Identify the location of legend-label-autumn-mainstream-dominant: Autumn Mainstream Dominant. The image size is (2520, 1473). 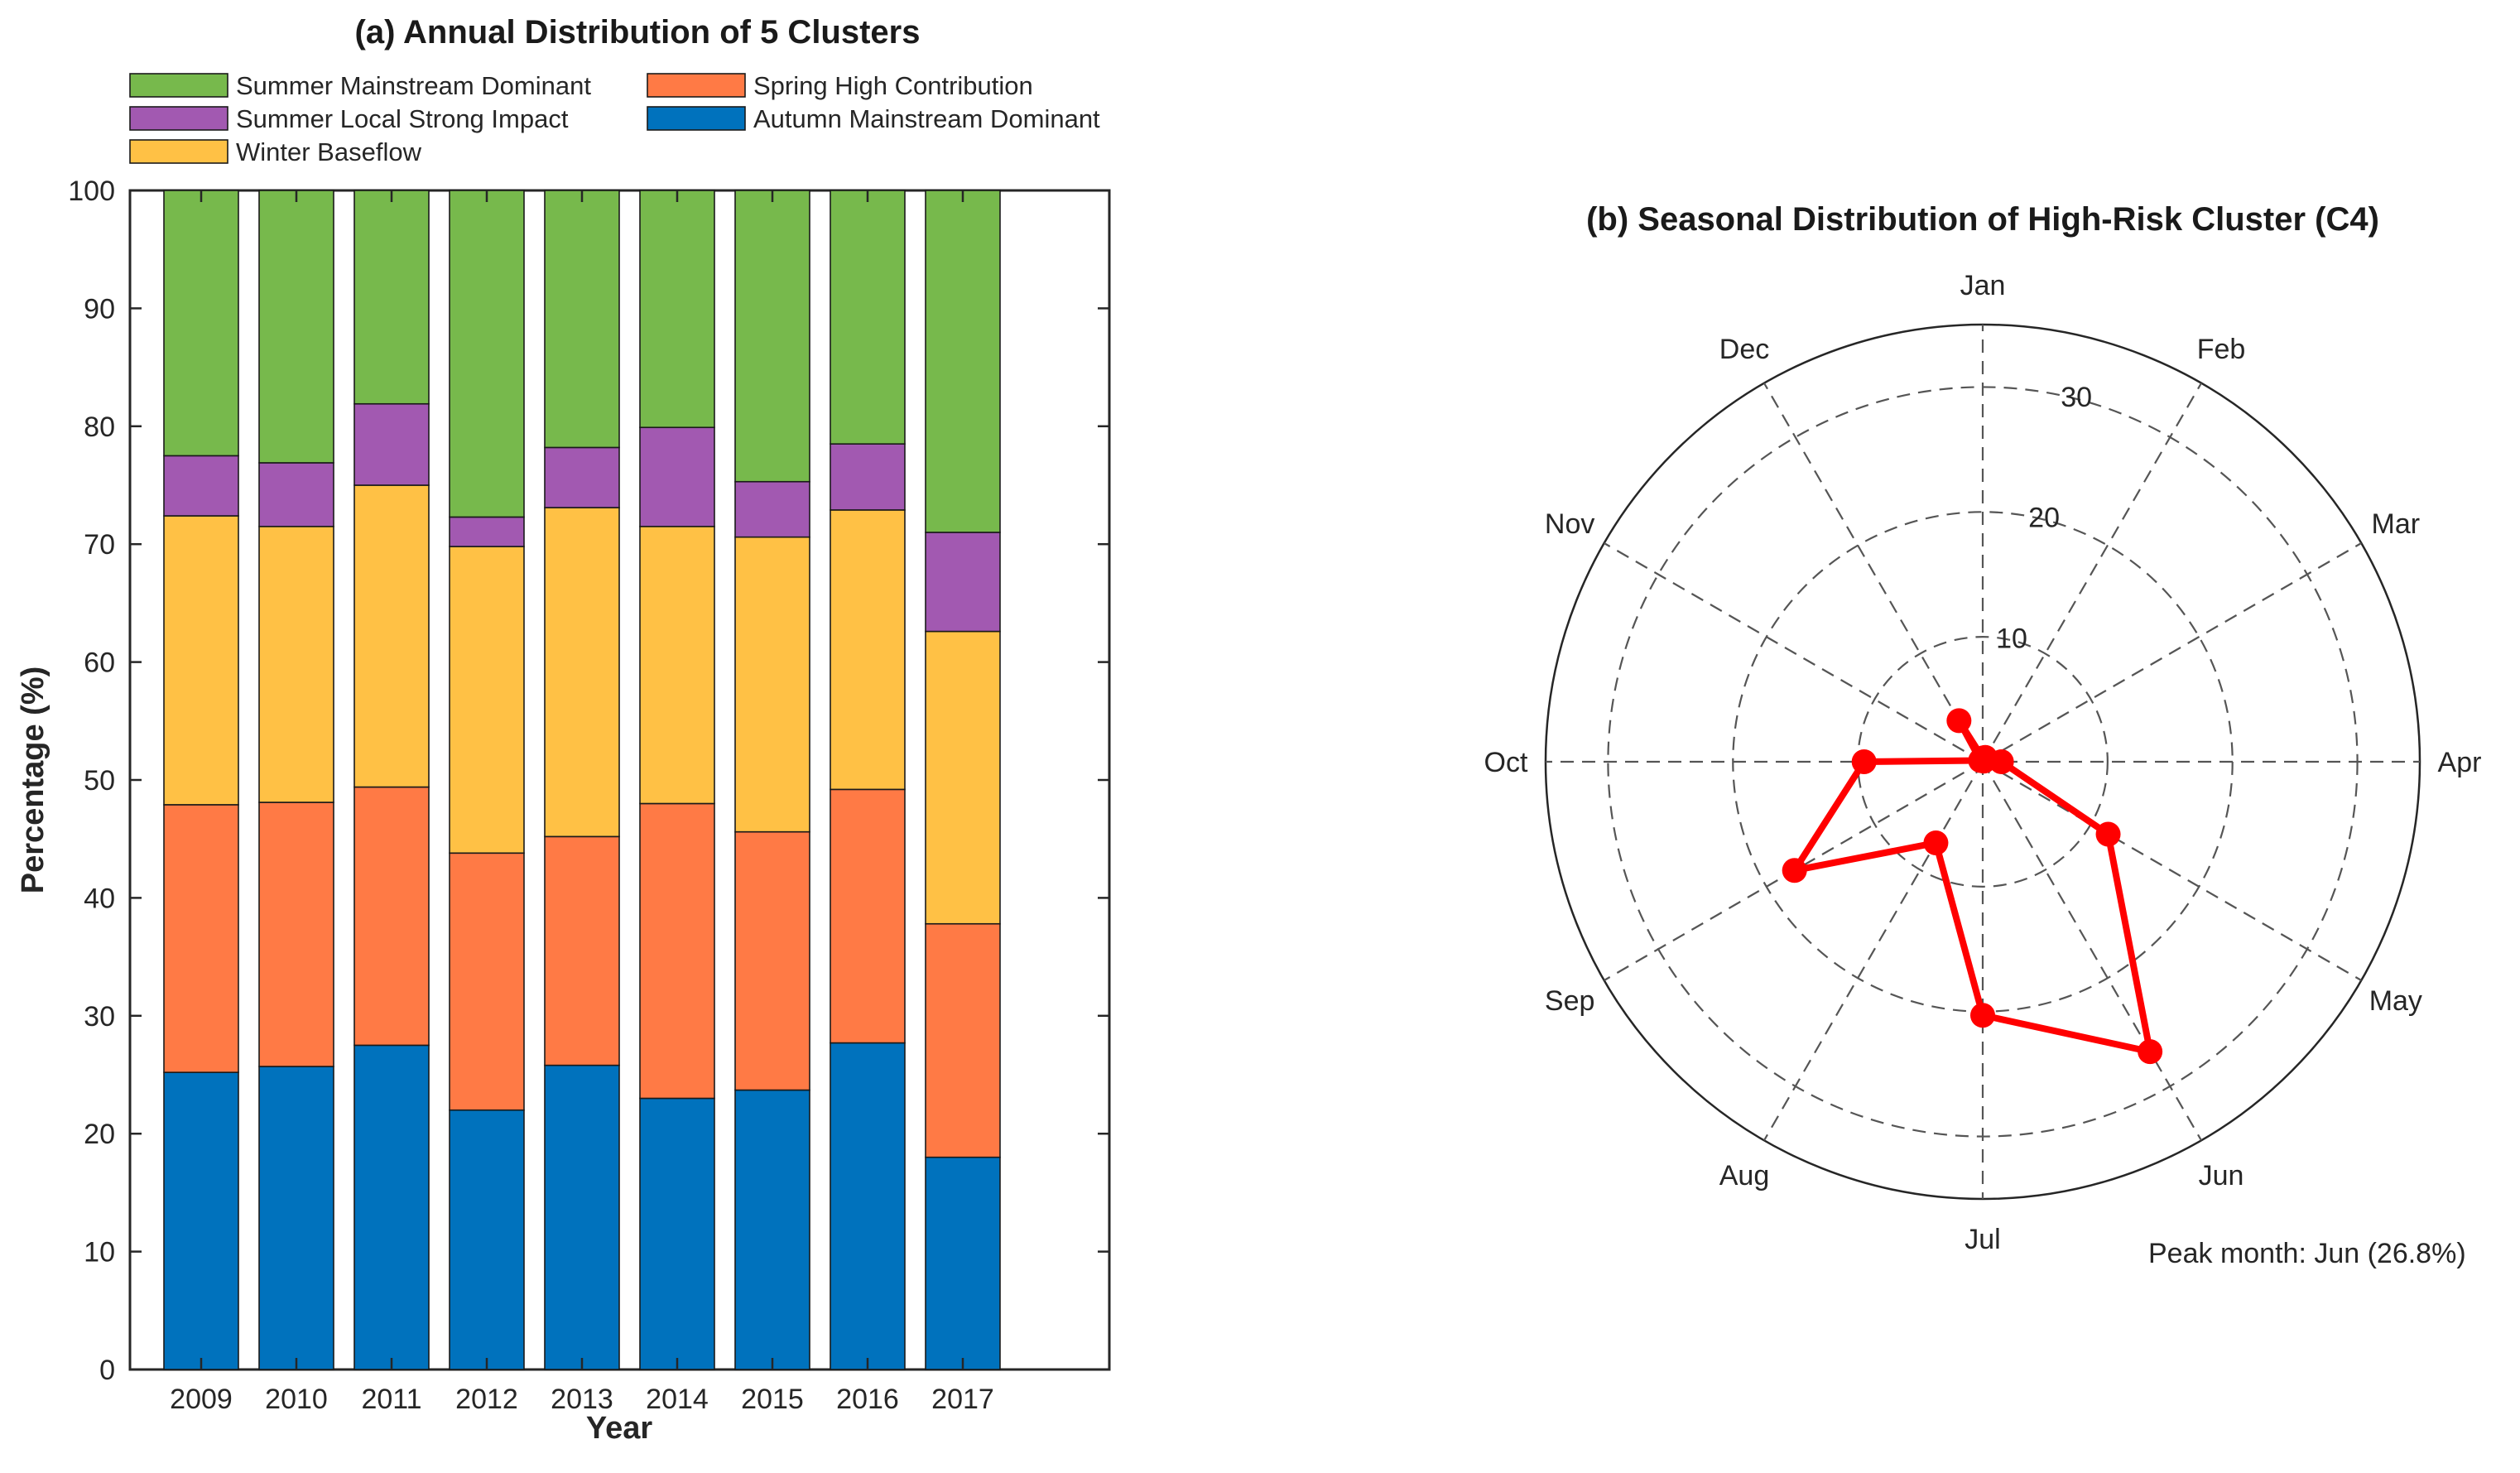
(926, 118).